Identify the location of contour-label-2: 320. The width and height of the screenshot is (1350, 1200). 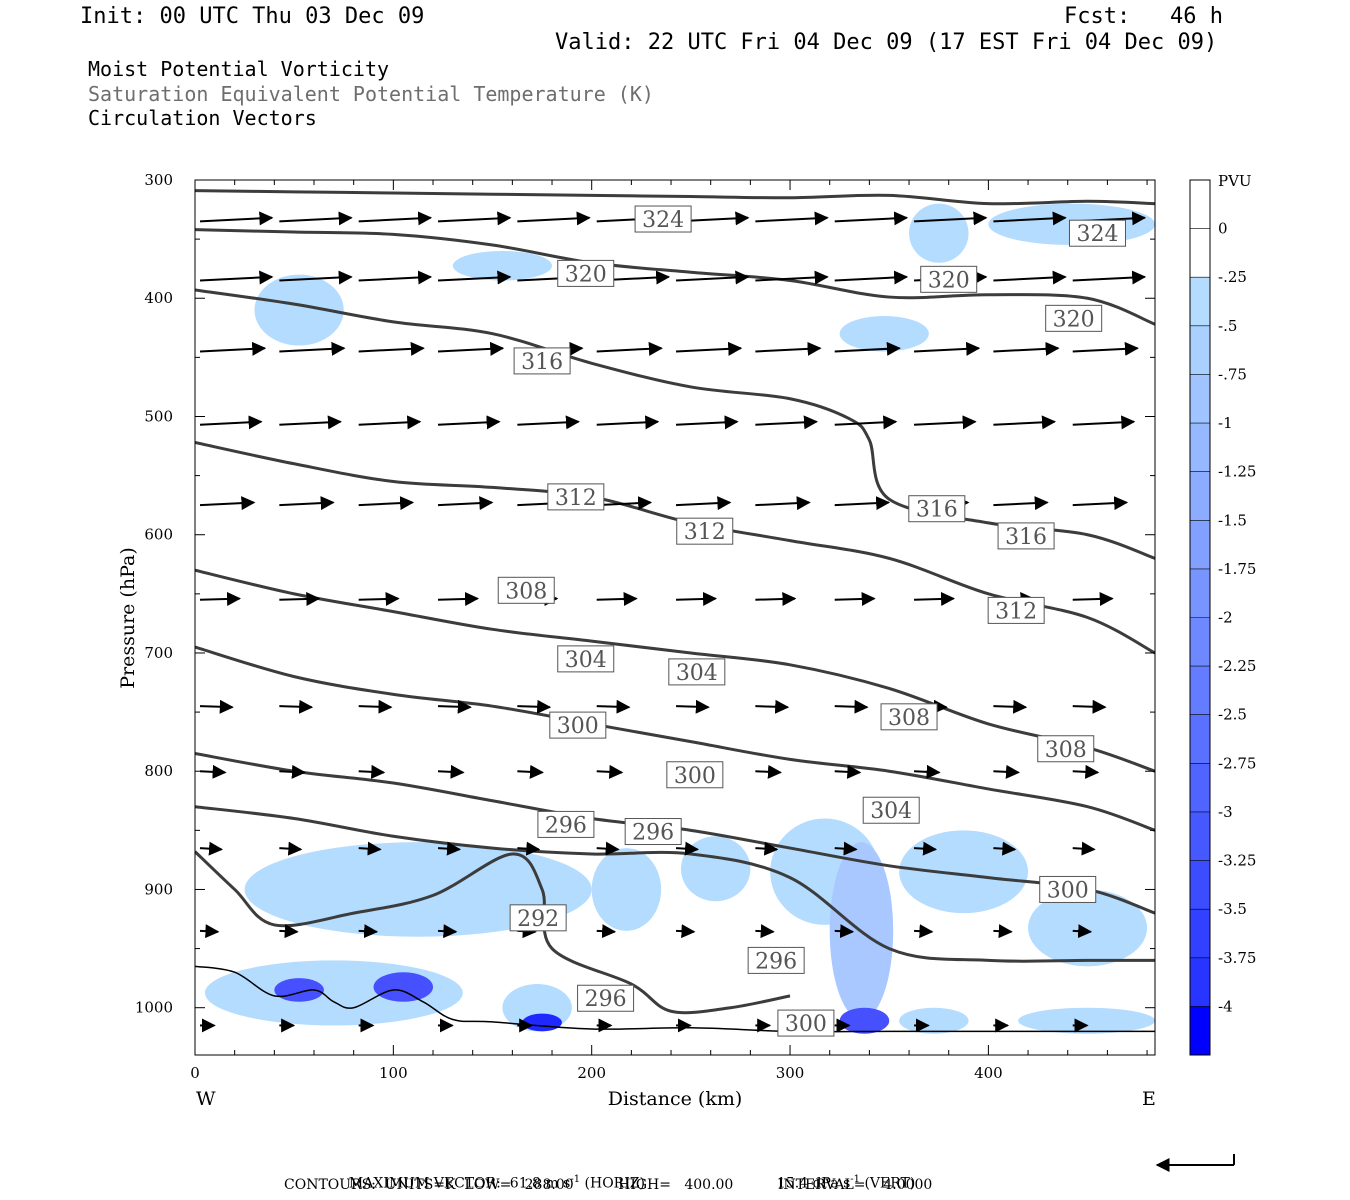
(586, 273).